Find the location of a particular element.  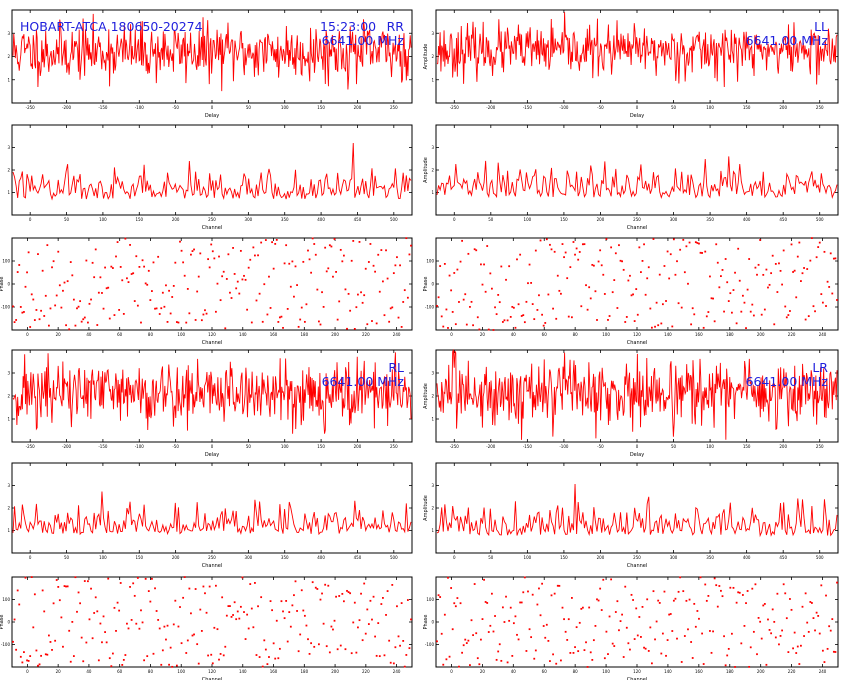

plot-frame is located at coordinates (637, 508).